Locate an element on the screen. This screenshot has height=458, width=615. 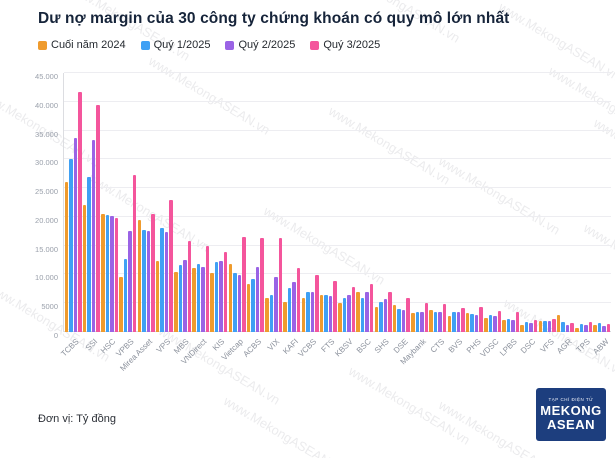
x-tick-label: SSI is located at coordinates (91, 345).